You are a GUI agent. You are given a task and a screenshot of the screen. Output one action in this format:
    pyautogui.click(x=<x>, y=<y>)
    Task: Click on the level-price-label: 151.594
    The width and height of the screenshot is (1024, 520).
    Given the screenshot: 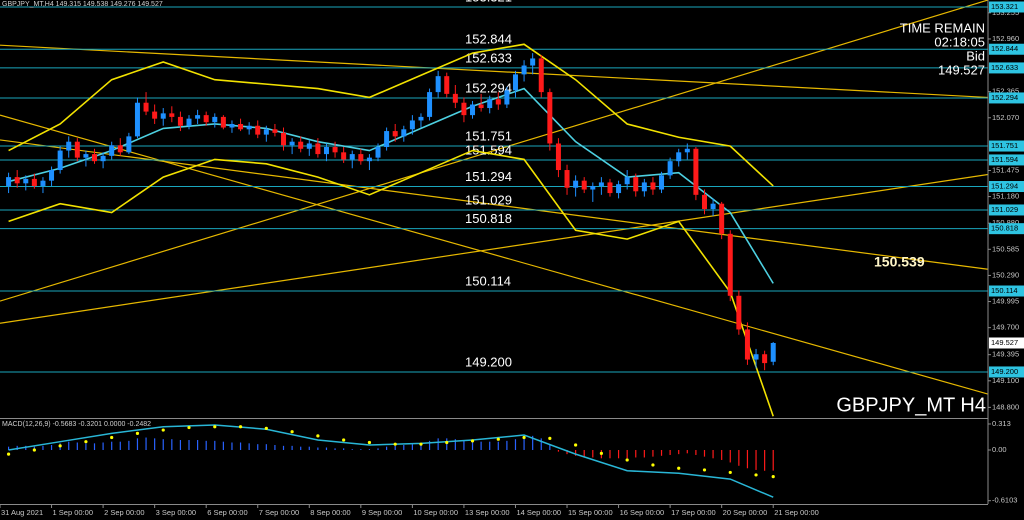 What is the action you would take?
    pyautogui.click(x=1004, y=159)
    